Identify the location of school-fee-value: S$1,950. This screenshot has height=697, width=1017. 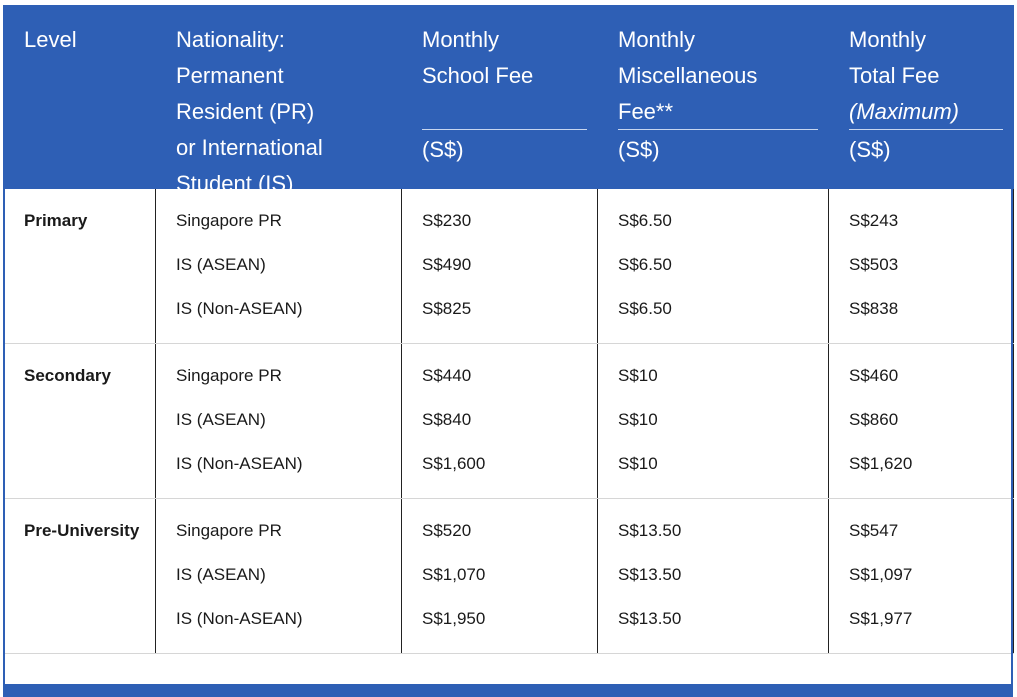
(454, 618).